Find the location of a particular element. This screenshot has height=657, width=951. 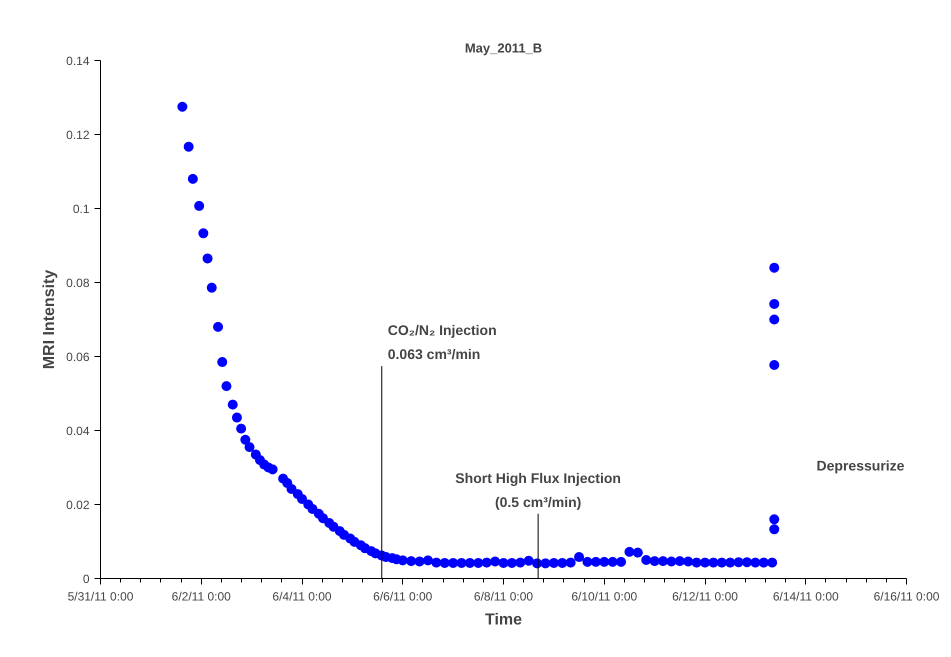

x-tick-label: 6/4/11 0:00 is located at coordinates (302, 597).